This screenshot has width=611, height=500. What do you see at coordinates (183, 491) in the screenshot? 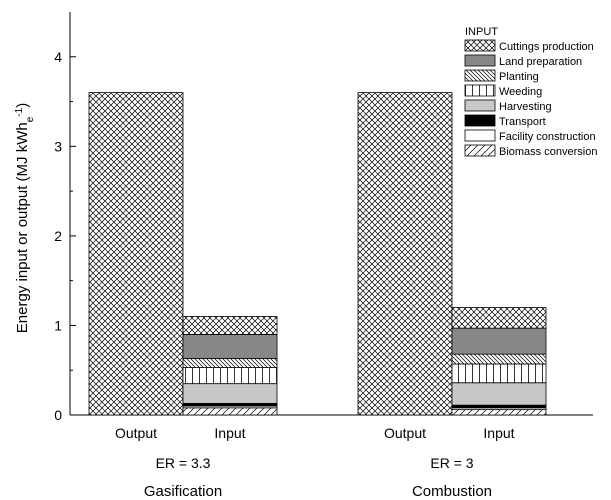
I see `group-label: Gasification` at bounding box center [183, 491].